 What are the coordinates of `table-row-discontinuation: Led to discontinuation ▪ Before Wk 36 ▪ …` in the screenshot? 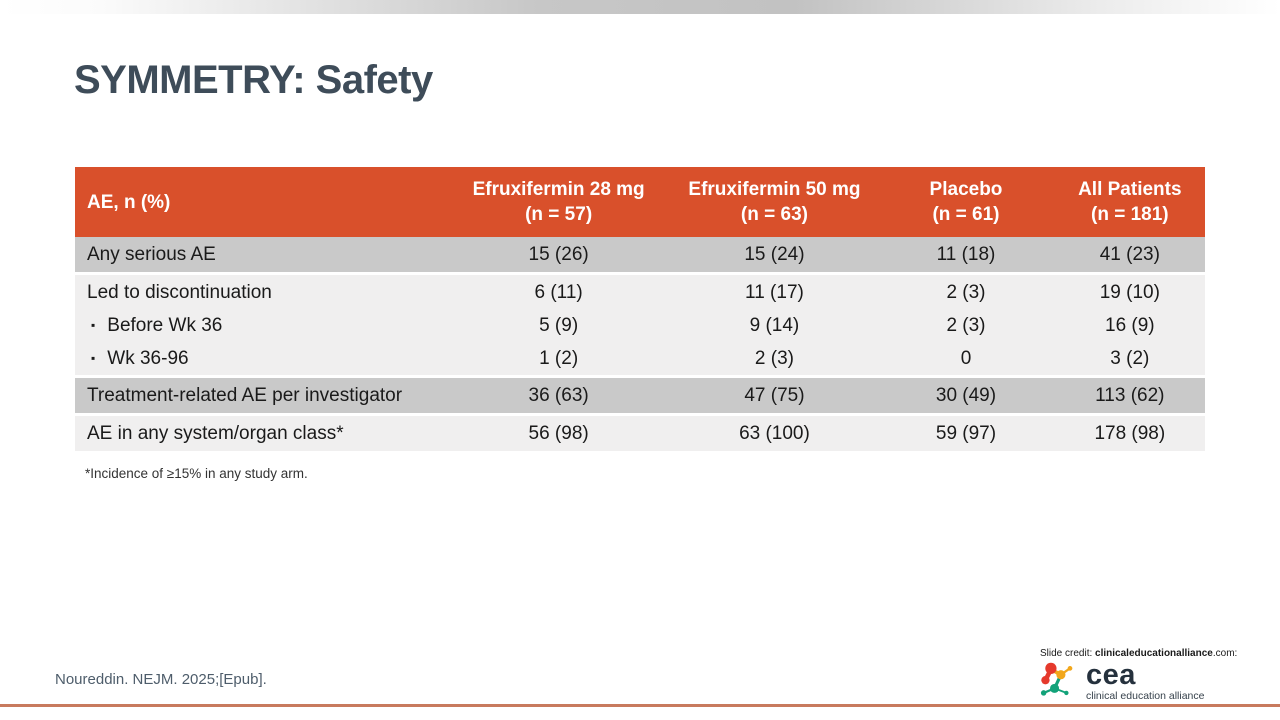 It's located at (640, 325).